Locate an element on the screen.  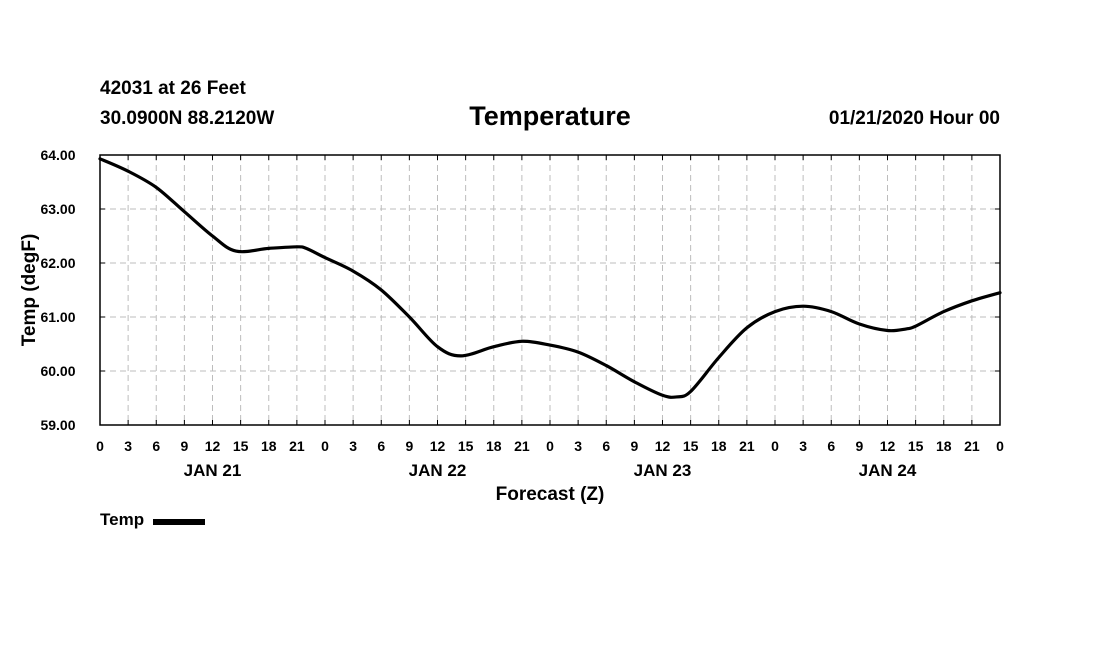
legend-swatch is located at coordinates (179, 521).